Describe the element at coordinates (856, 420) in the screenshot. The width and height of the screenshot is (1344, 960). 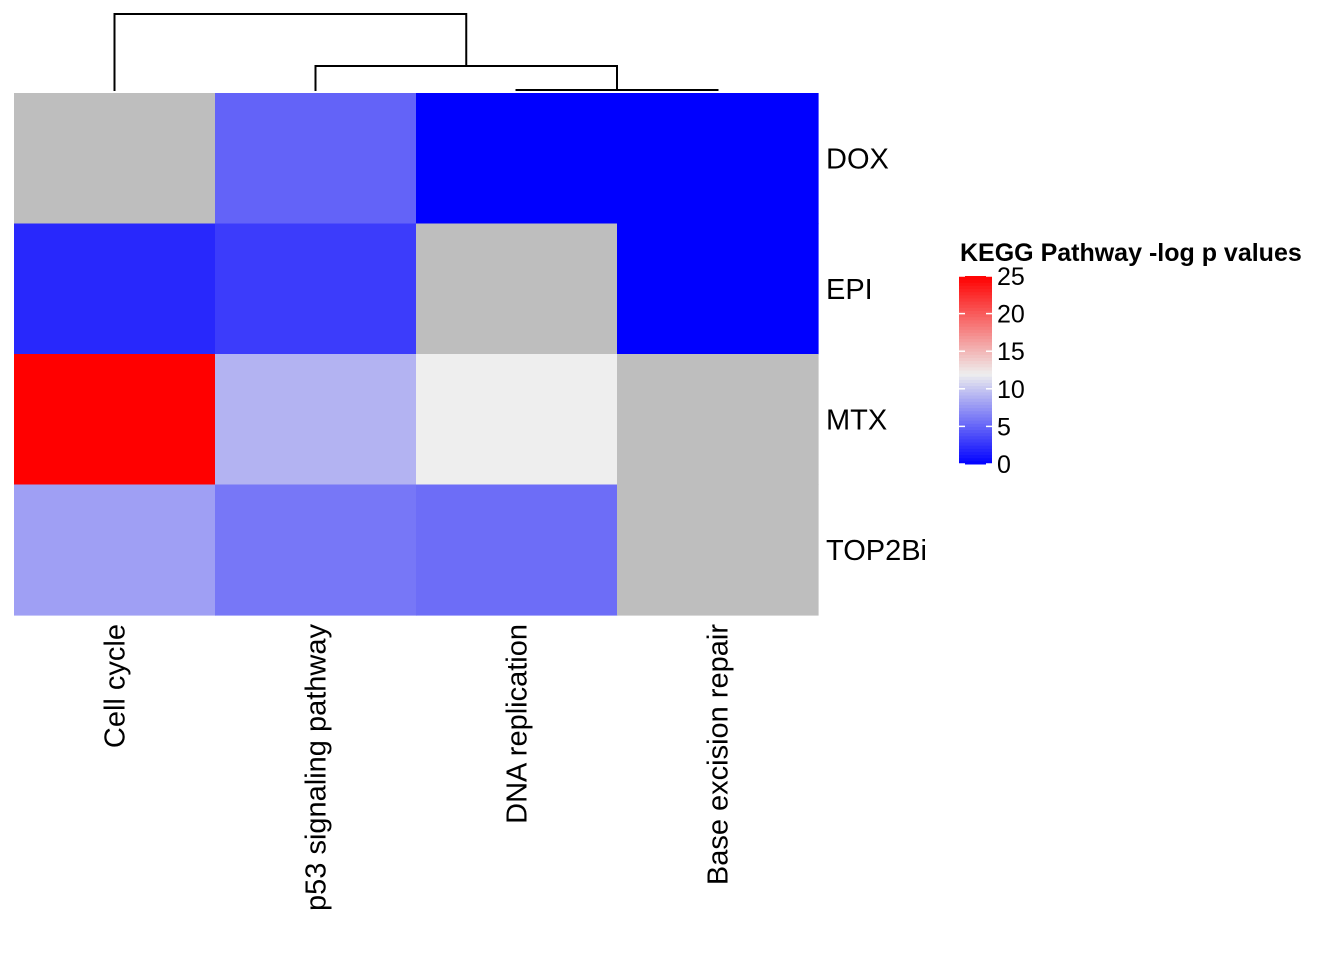
I see `row-label: MTX` at that location.